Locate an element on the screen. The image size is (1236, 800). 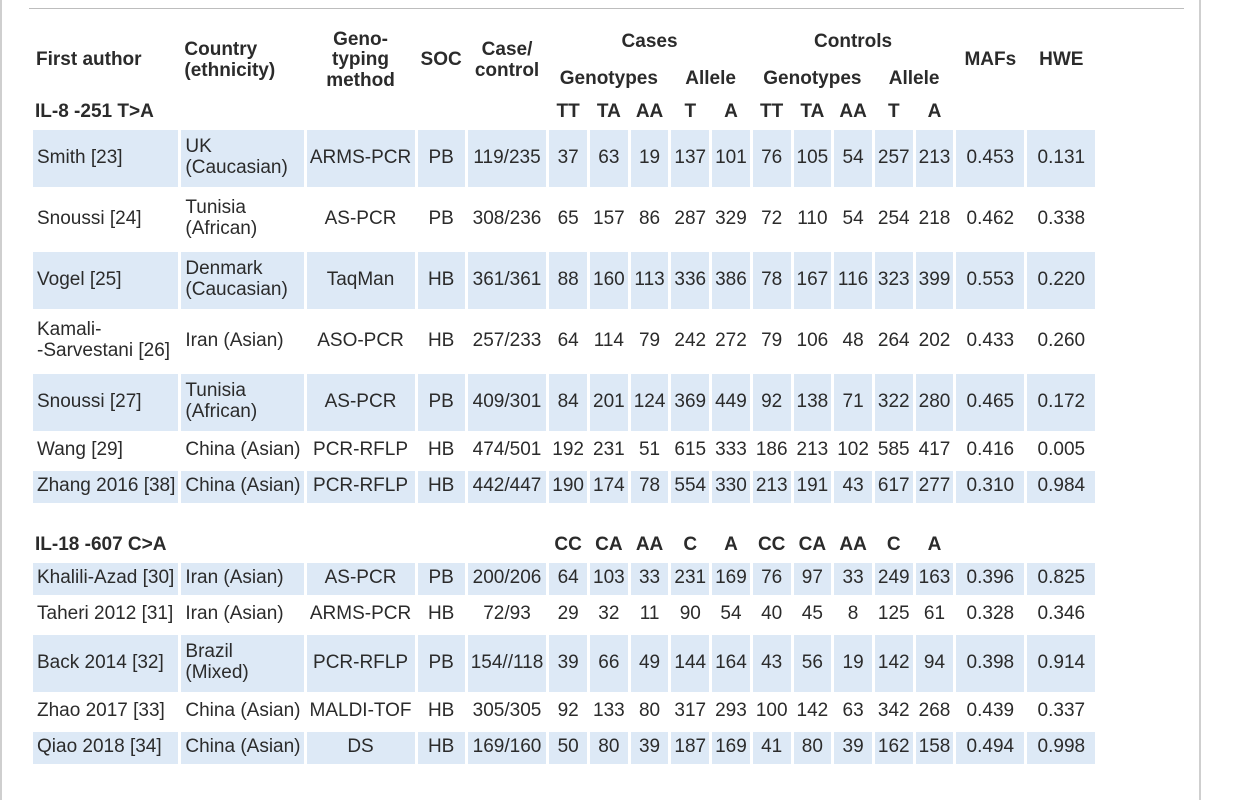
count-cell: 124 is located at coordinates (649, 402).